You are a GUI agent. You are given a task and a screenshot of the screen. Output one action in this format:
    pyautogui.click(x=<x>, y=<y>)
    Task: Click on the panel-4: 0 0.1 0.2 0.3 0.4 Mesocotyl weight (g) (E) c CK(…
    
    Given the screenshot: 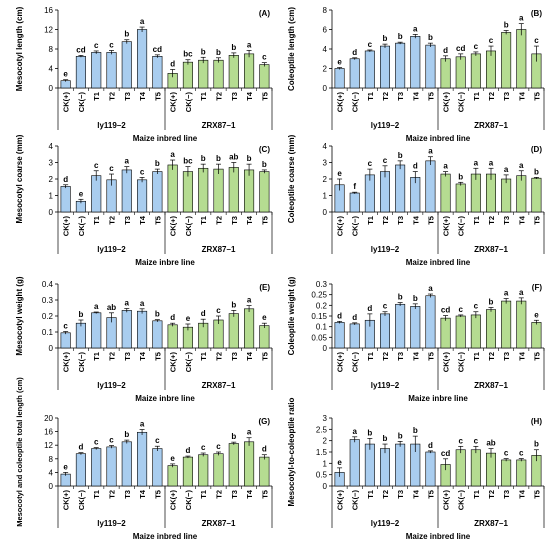 What is the action you would take?
    pyautogui.click(x=144, y=339)
    